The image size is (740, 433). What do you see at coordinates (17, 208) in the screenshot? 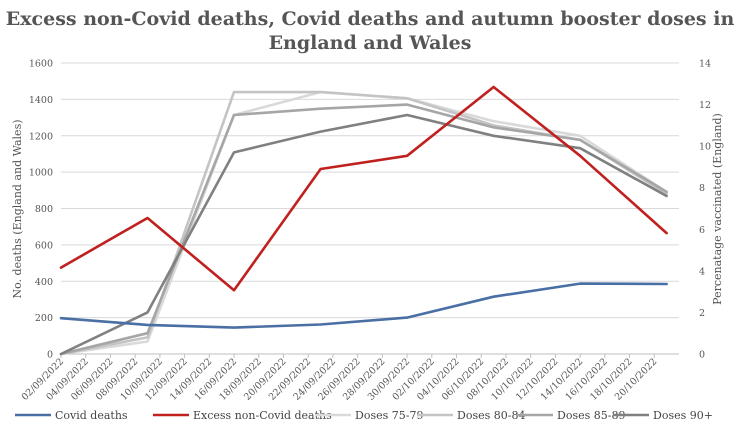
I see `y-axis-title: No. deaths (England and Wales)` at bounding box center [17, 208].